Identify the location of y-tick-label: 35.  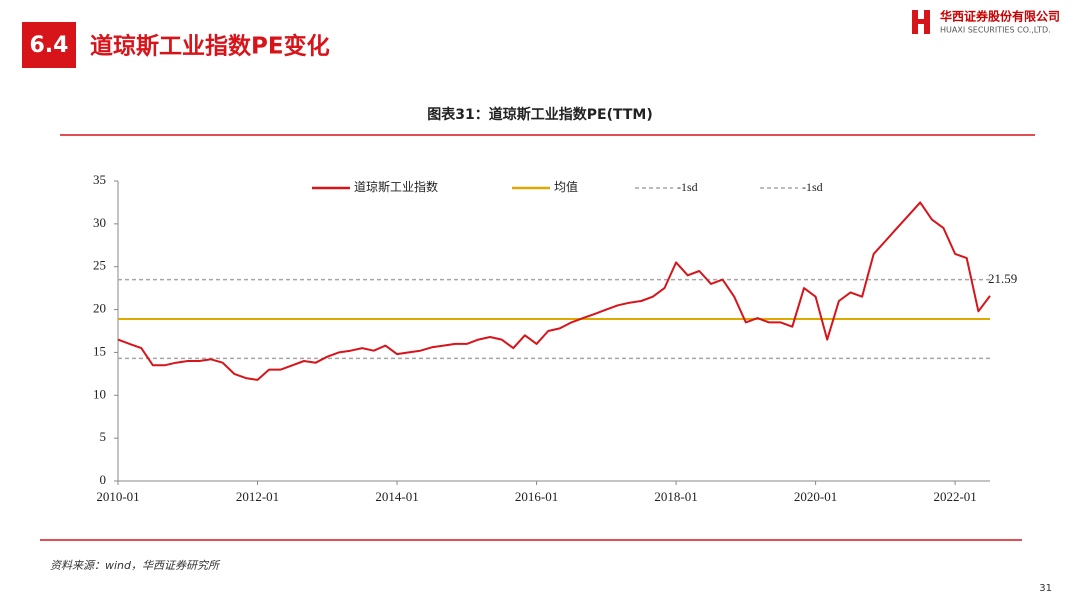
(99, 179).